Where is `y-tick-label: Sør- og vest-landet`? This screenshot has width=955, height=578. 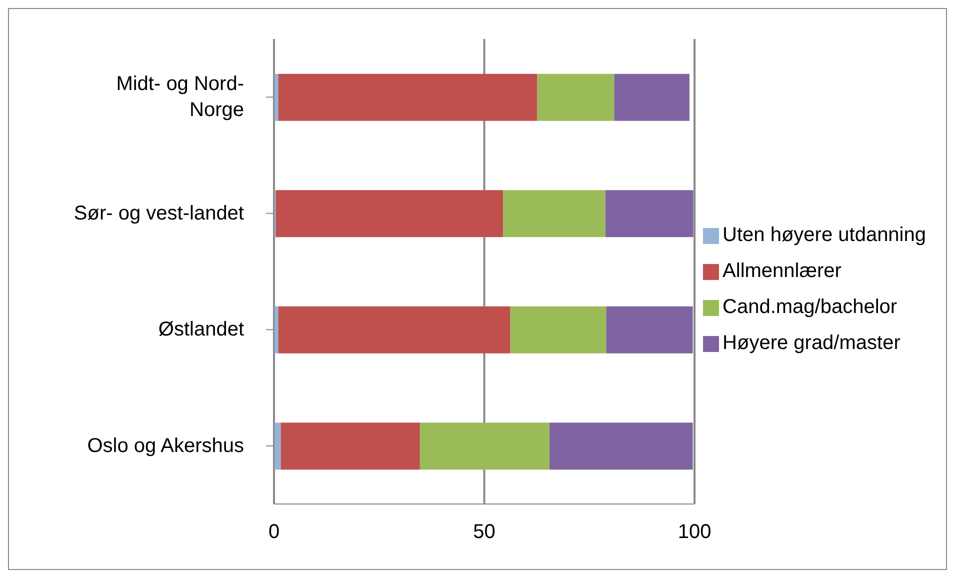 y-tick-label: Sør- og vest-landet is located at coordinates (159, 213).